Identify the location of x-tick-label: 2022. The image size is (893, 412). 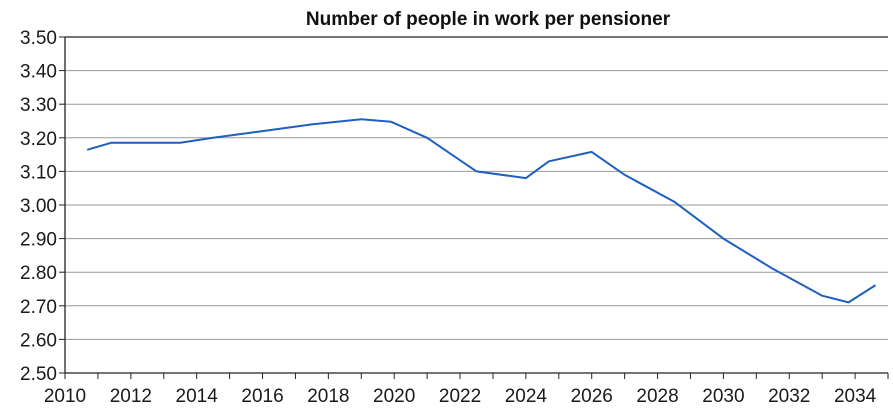
(460, 396).